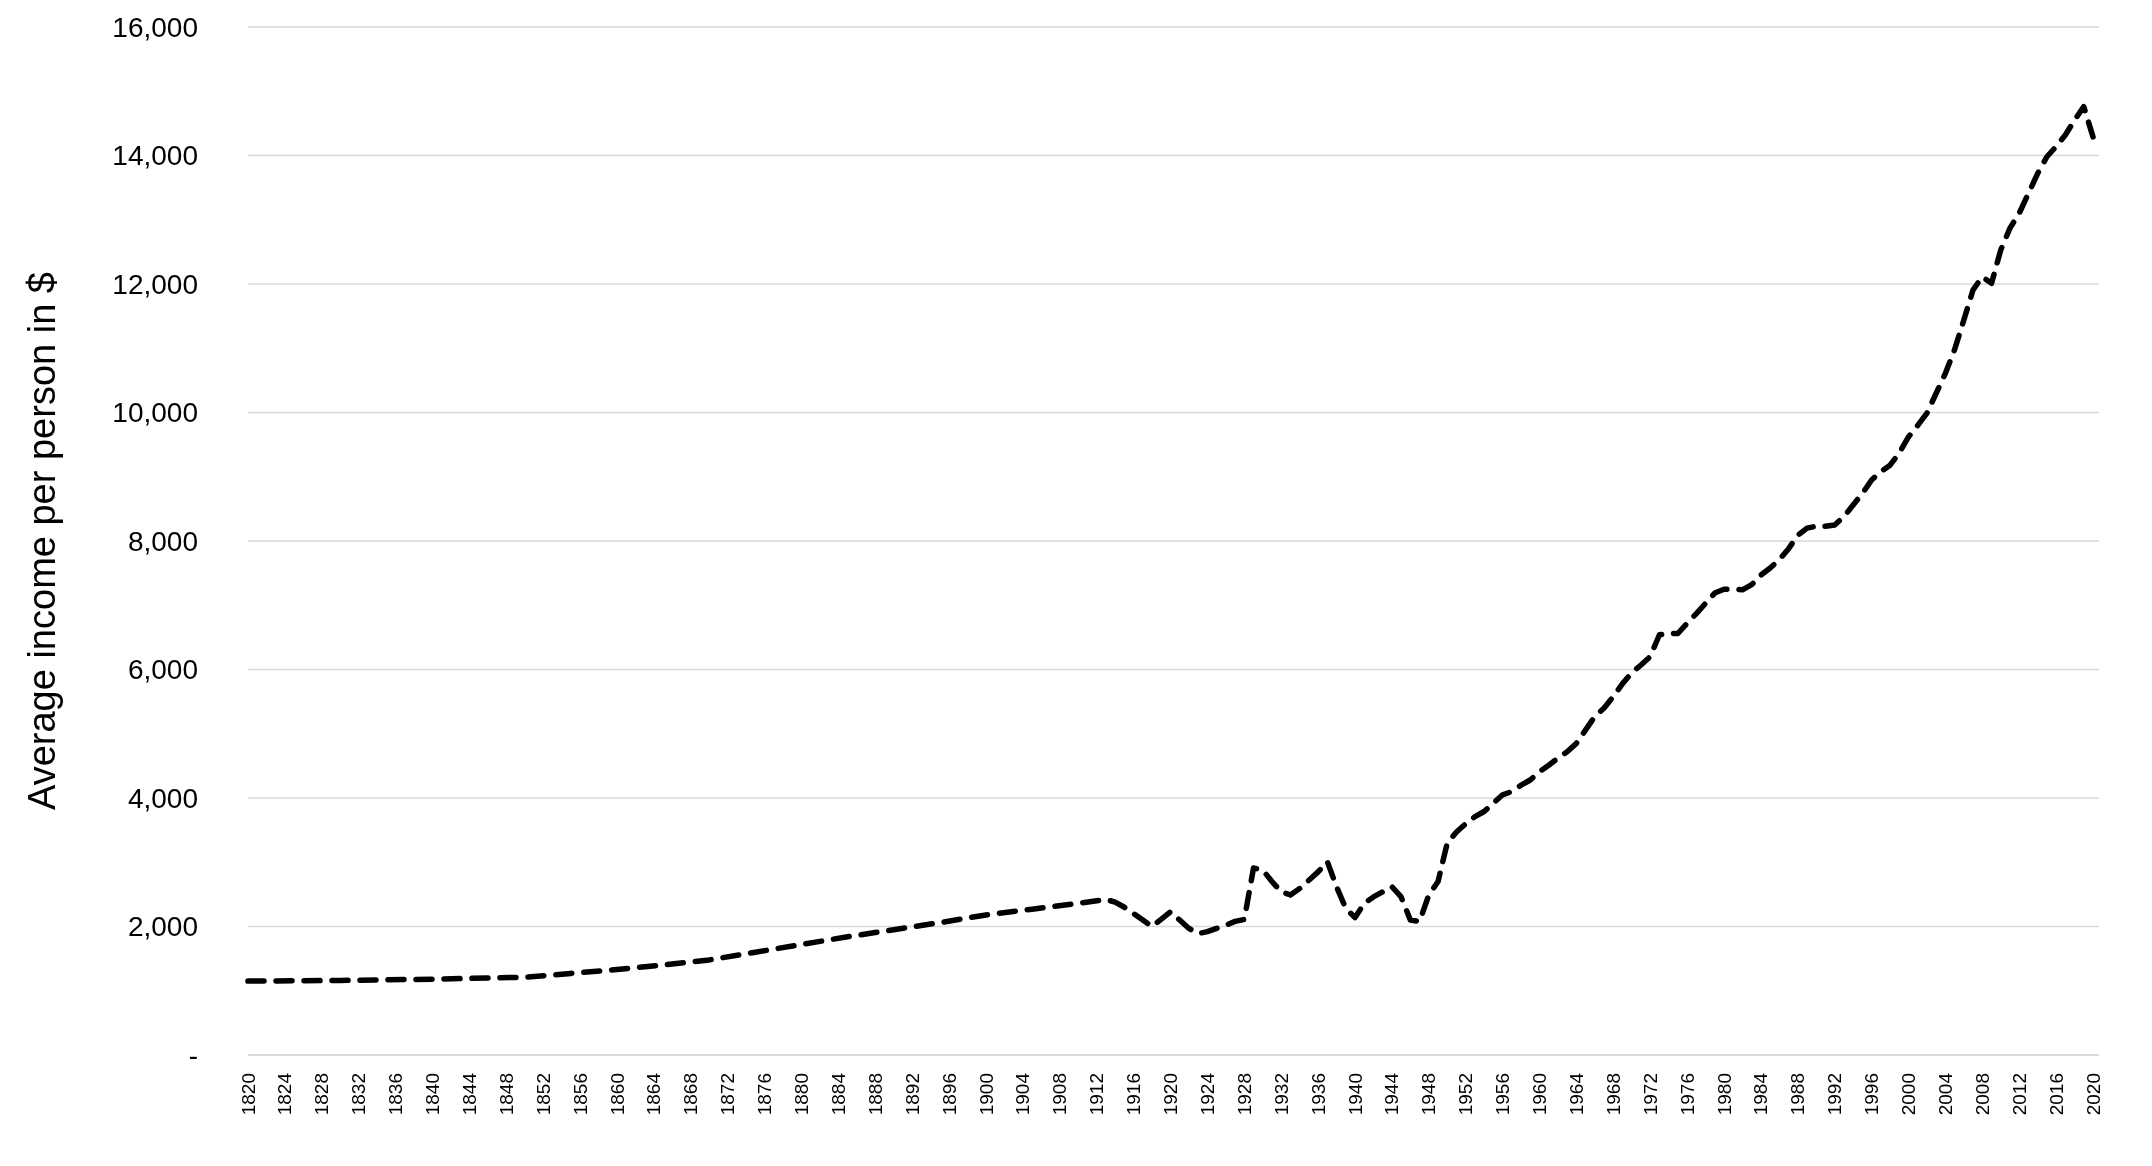 The image size is (2152, 1166). Describe the element at coordinates (1576, 1094) in the screenshot. I see `x-tick-label: 1964` at that location.